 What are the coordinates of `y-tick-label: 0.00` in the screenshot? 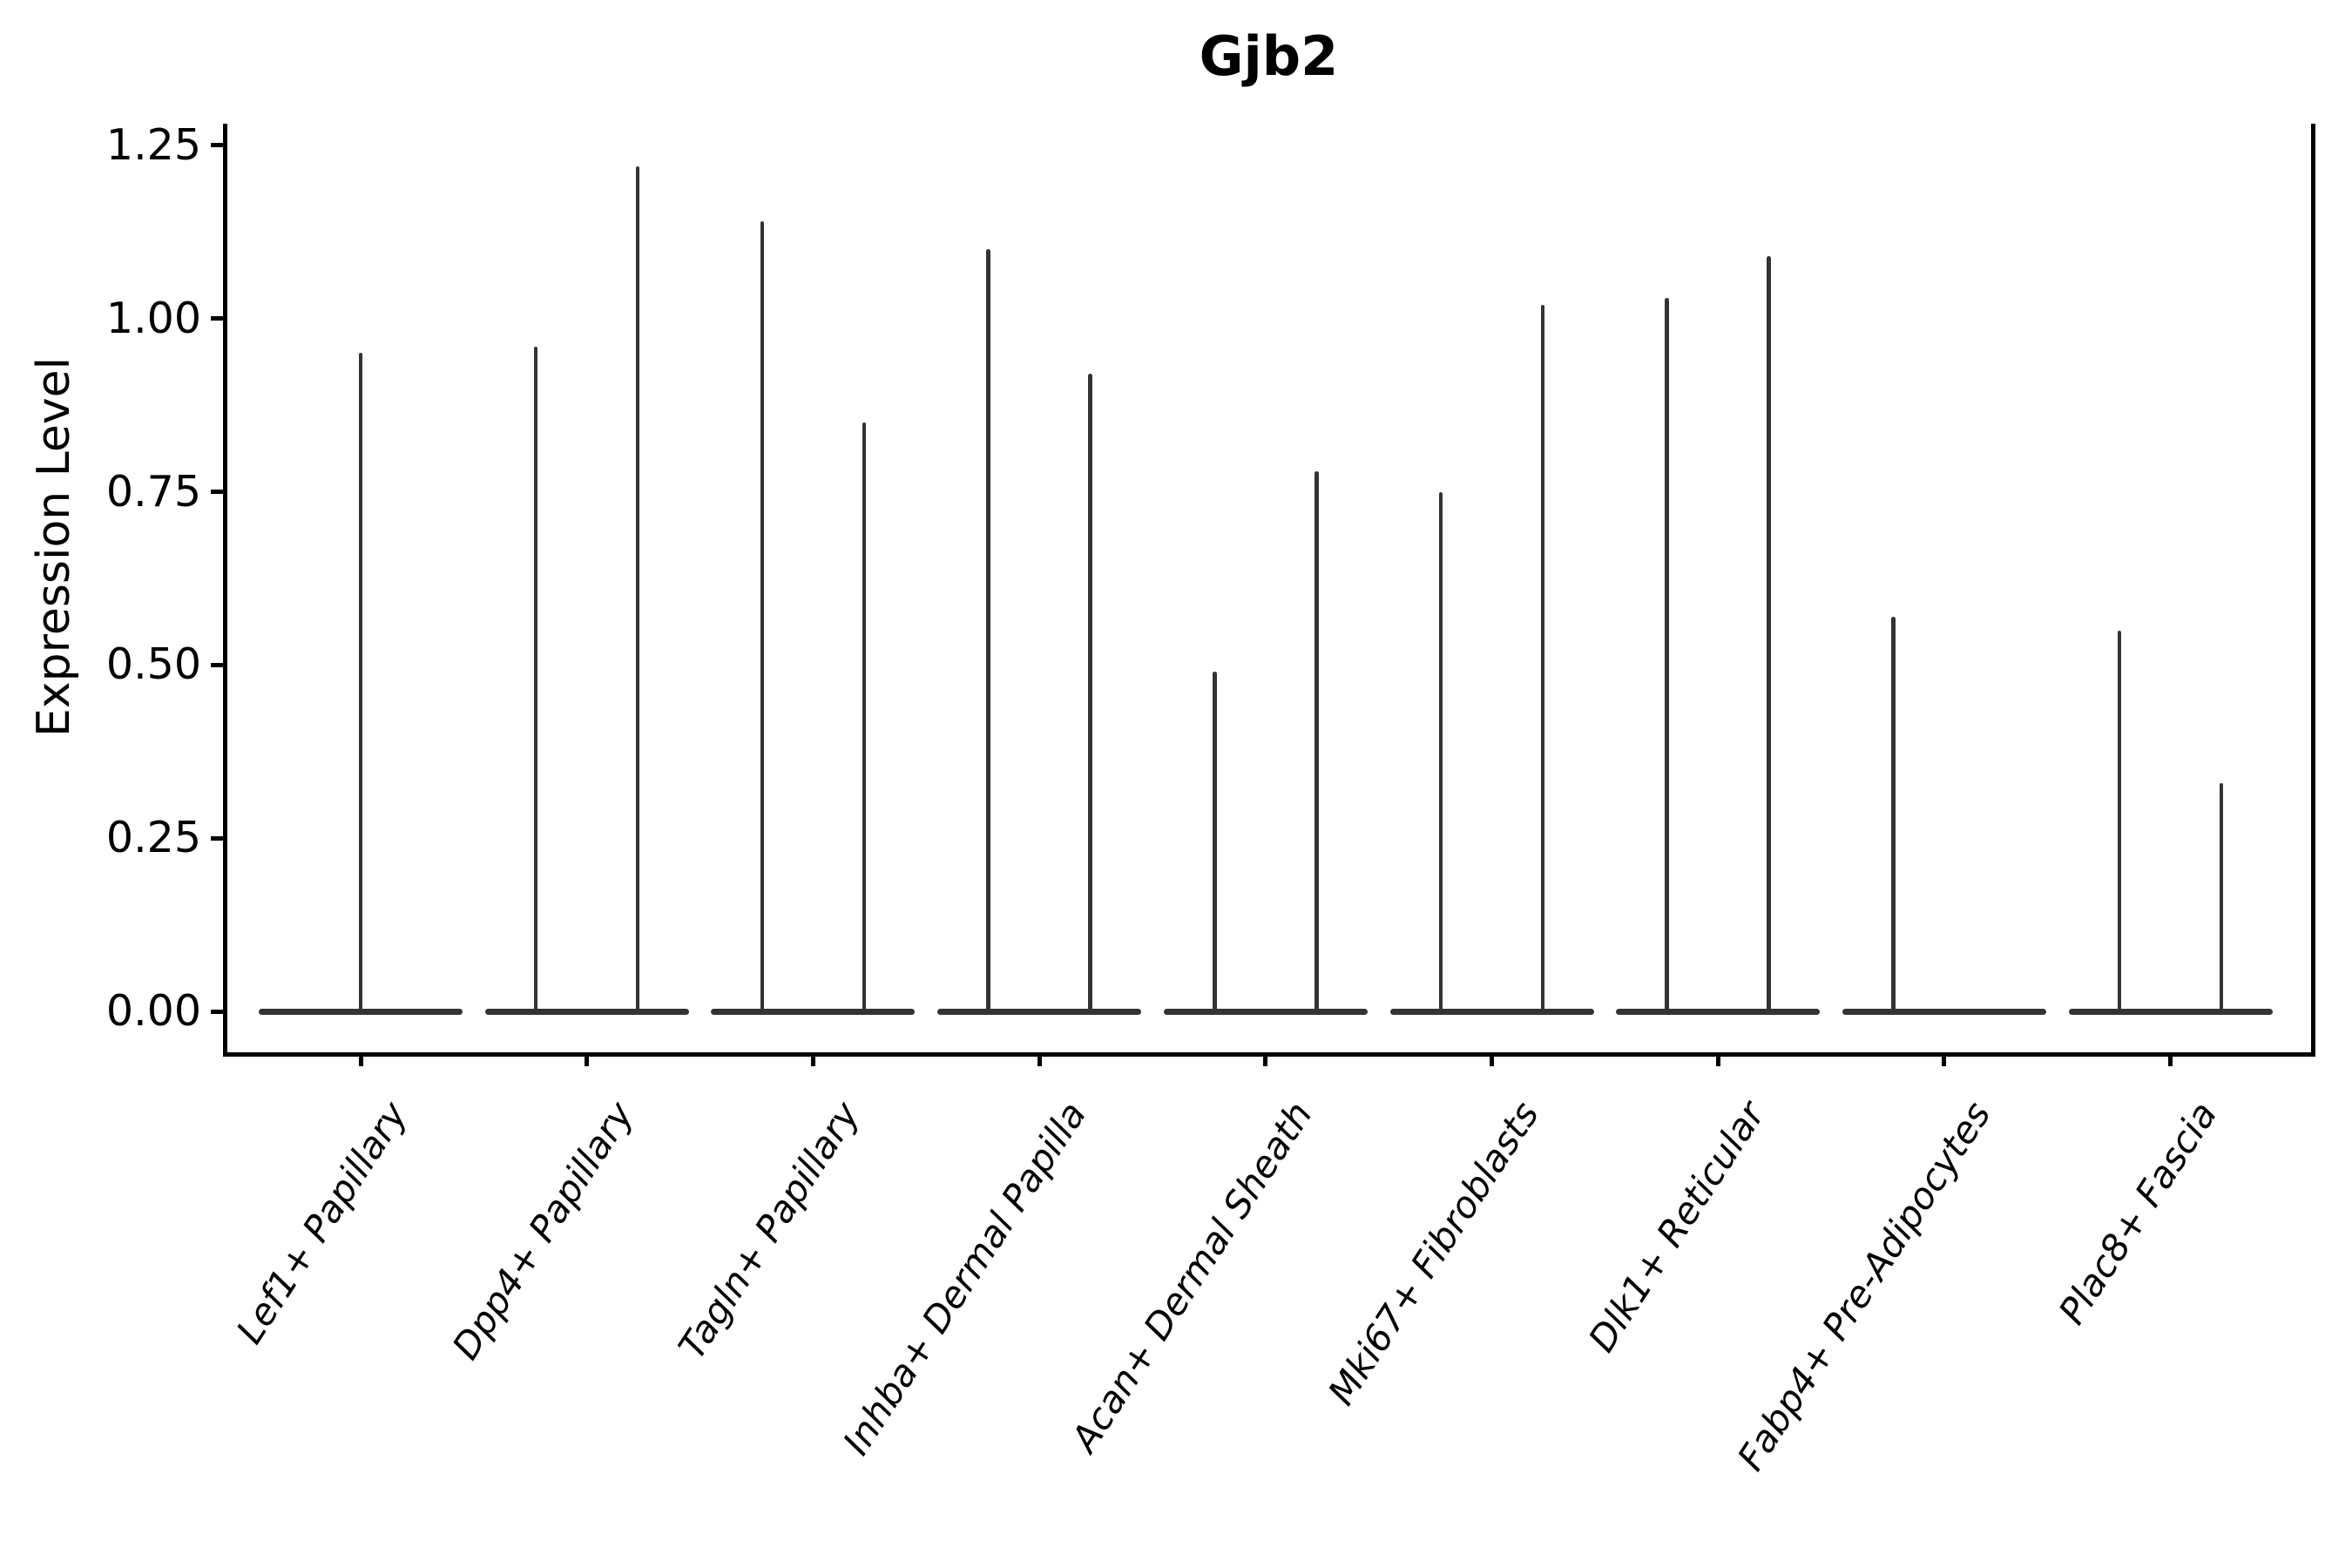 It's located at (153, 1011).